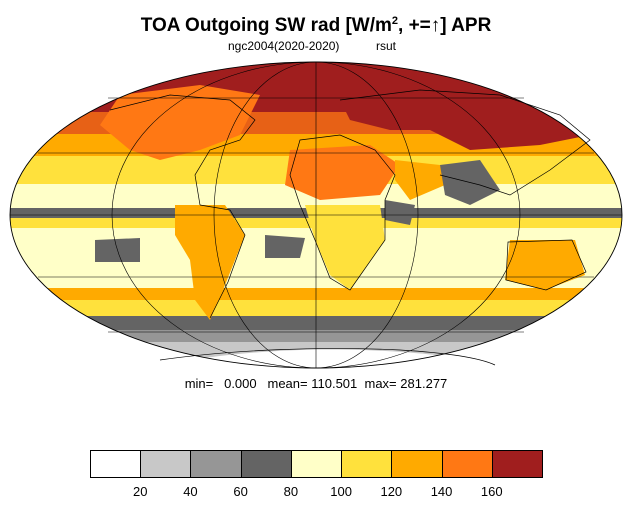  I want to click on colorbar, so click(316, 464).